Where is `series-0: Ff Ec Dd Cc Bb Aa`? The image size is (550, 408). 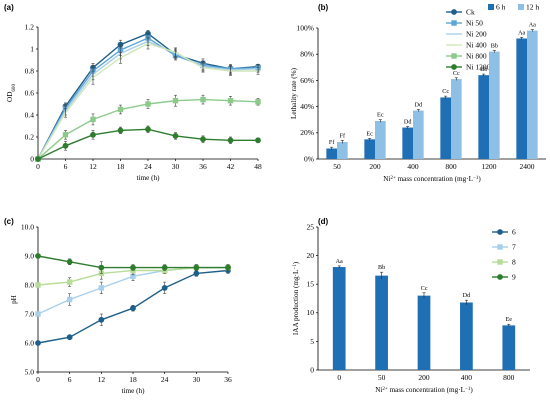 series-0: Ff Ec Dd Cc Bb Aa is located at coordinates (426, 94).